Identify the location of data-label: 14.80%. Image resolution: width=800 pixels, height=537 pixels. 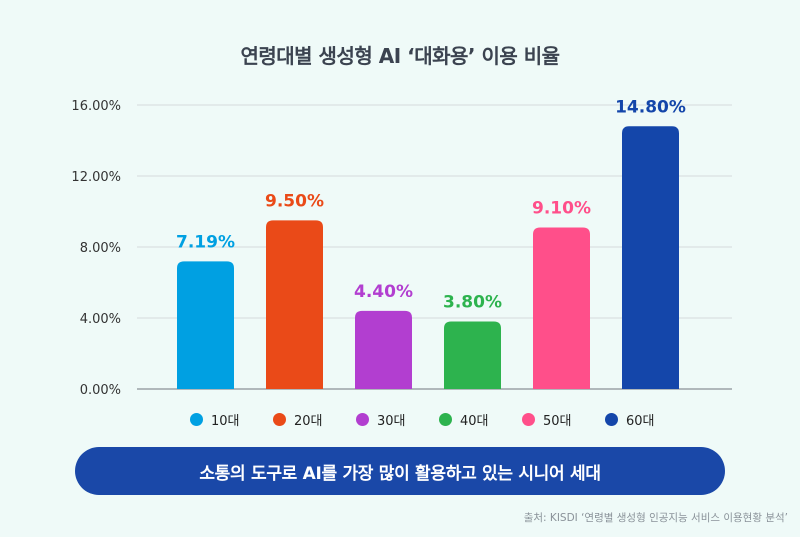
(650, 107).